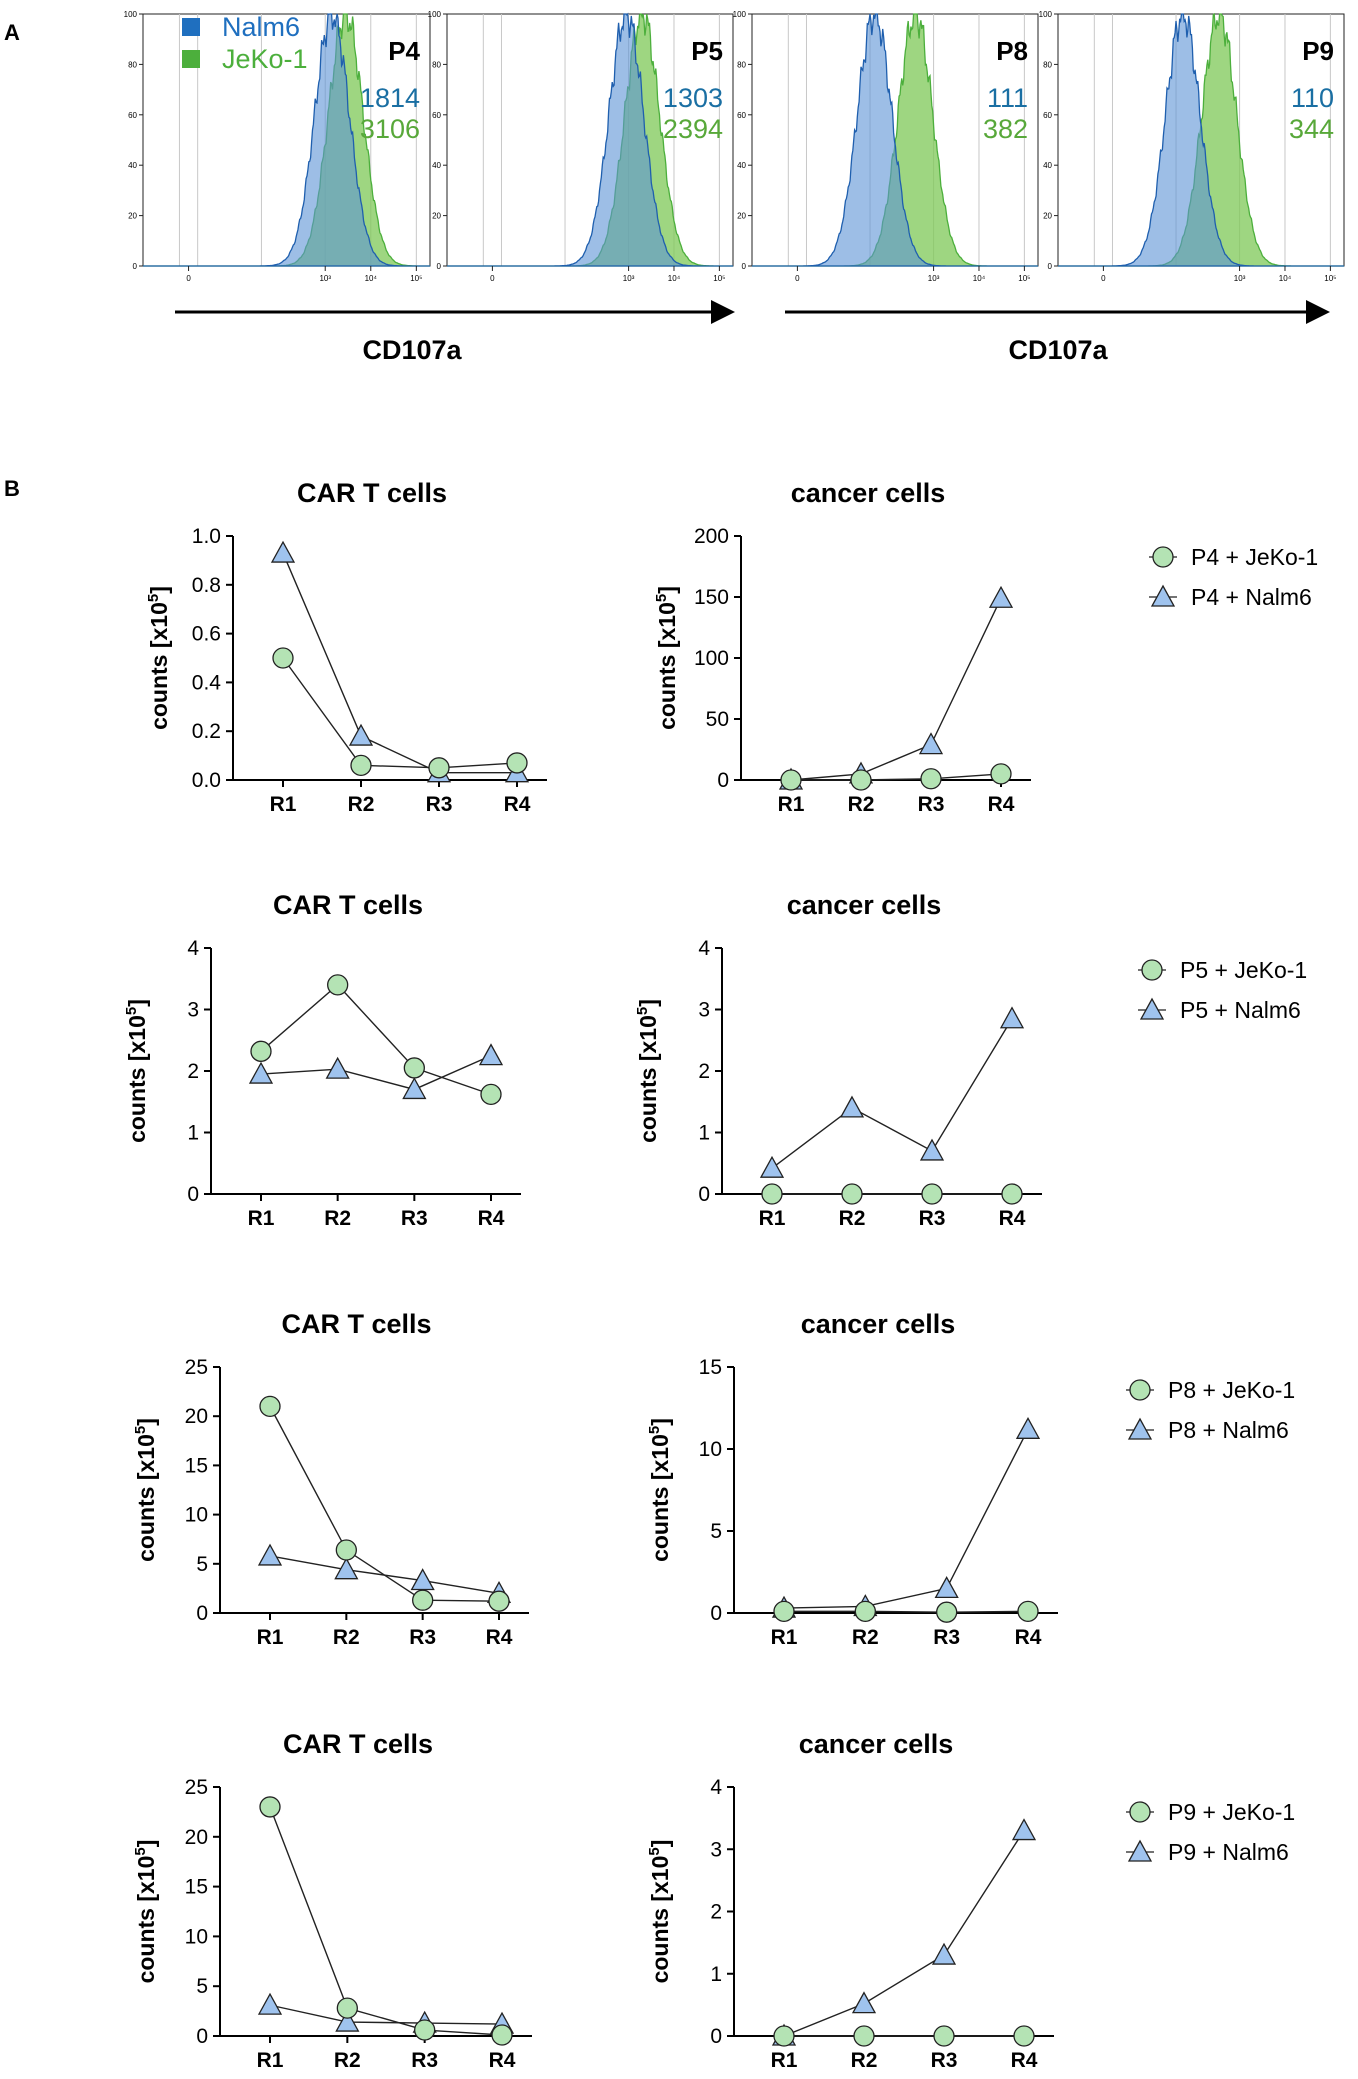 The image size is (1358, 2079). What do you see at coordinates (1007, 98) in the screenshot?
I see `nalm6-mfi-value: 111` at bounding box center [1007, 98].